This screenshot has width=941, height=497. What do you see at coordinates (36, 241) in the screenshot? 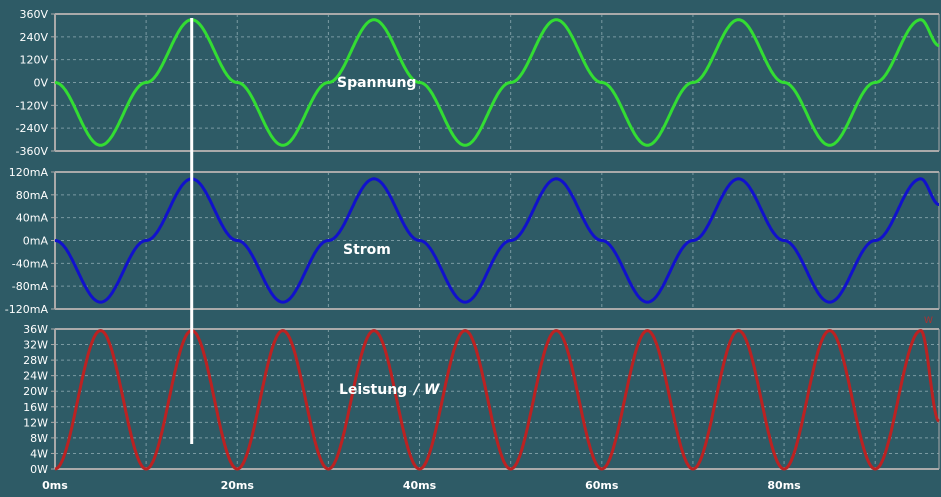
I see `y-tick-label: 0mA` at bounding box center [36, 241].